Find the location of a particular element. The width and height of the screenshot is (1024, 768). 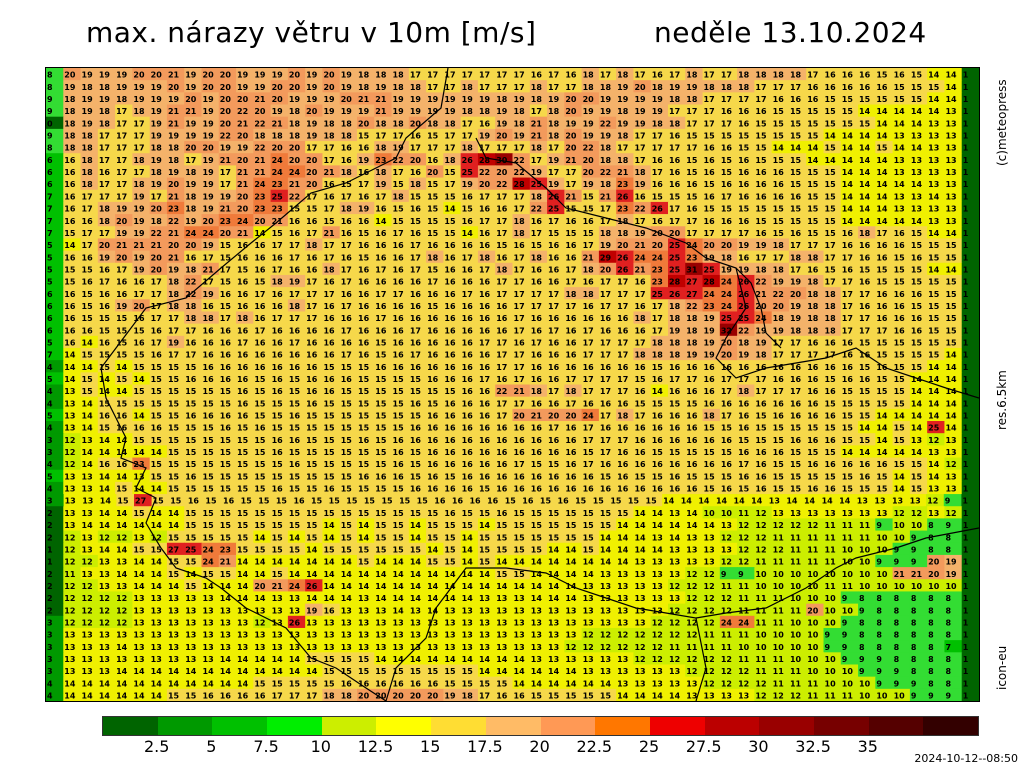

gust-value-label: 23 is located at coordinates (691, 257).